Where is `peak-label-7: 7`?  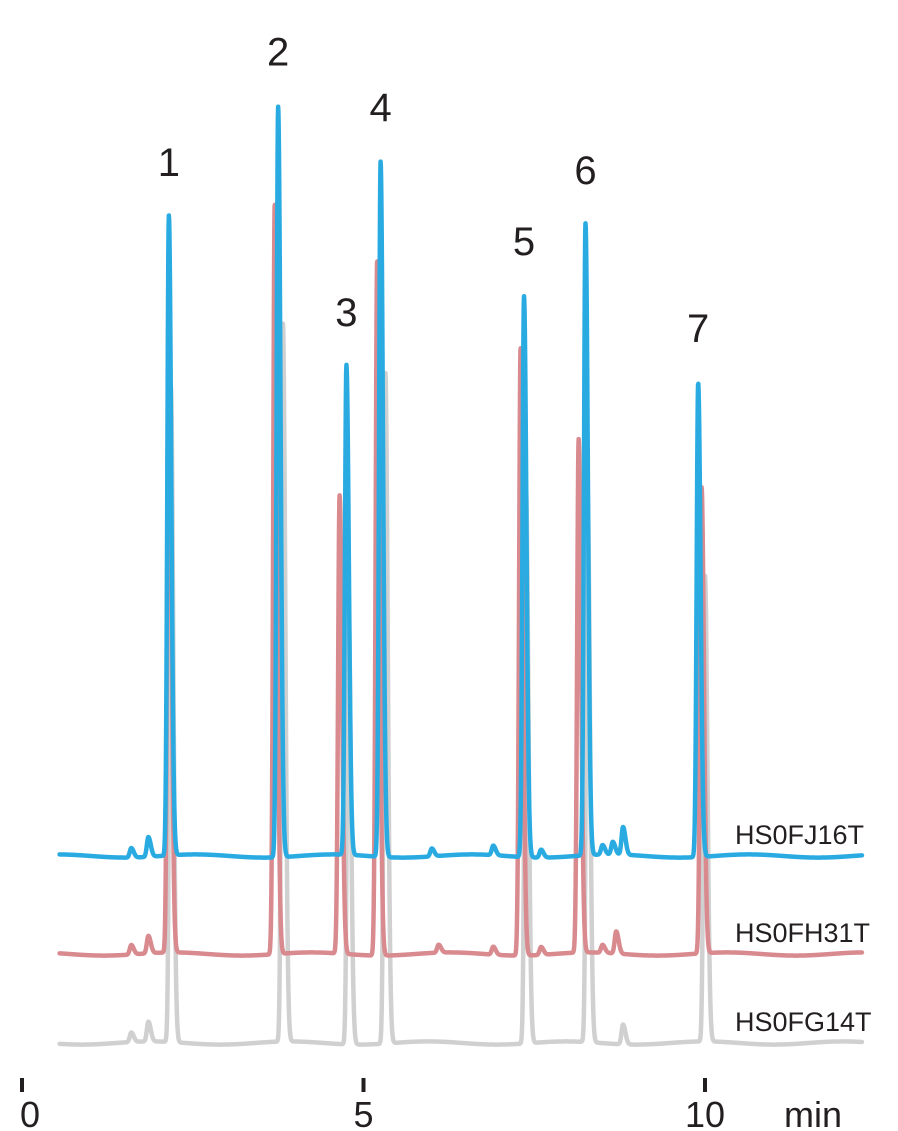
peak-label-7: 7 is located at coordinates (698, 329).